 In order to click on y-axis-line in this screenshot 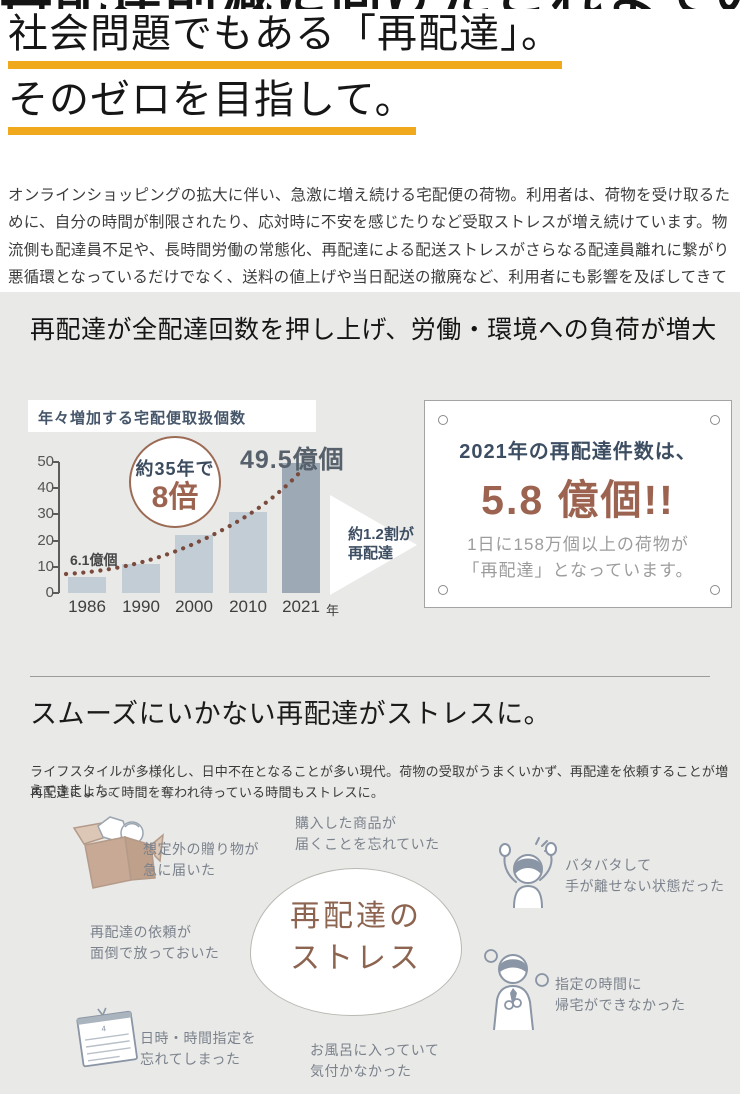, I will do `click(59, 527)`.